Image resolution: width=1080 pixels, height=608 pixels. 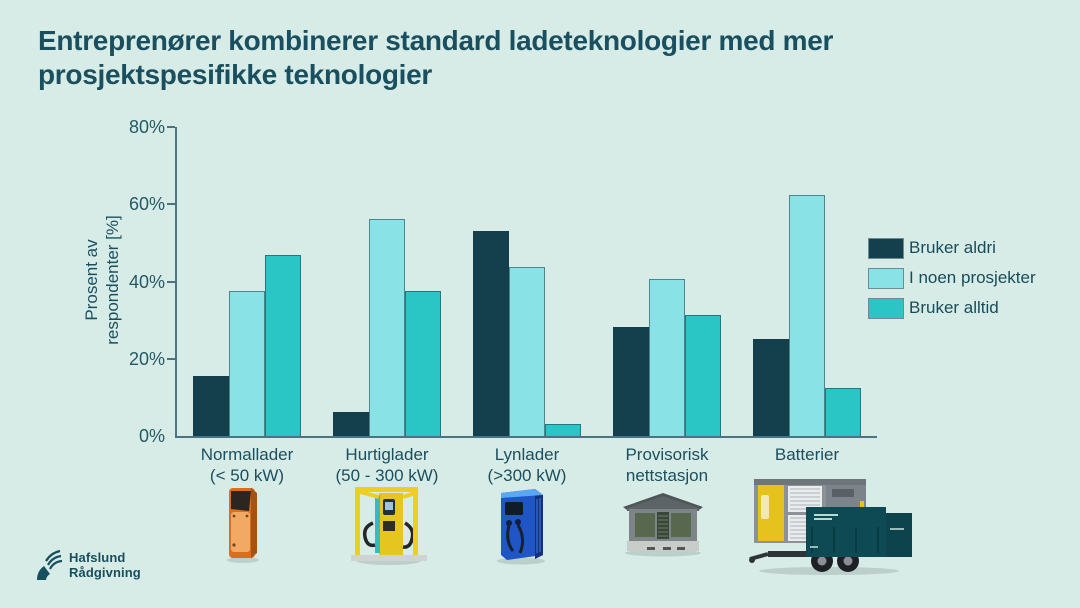 I want to click on legend-label: I noen prosjekter, so click(x=972, y=277).